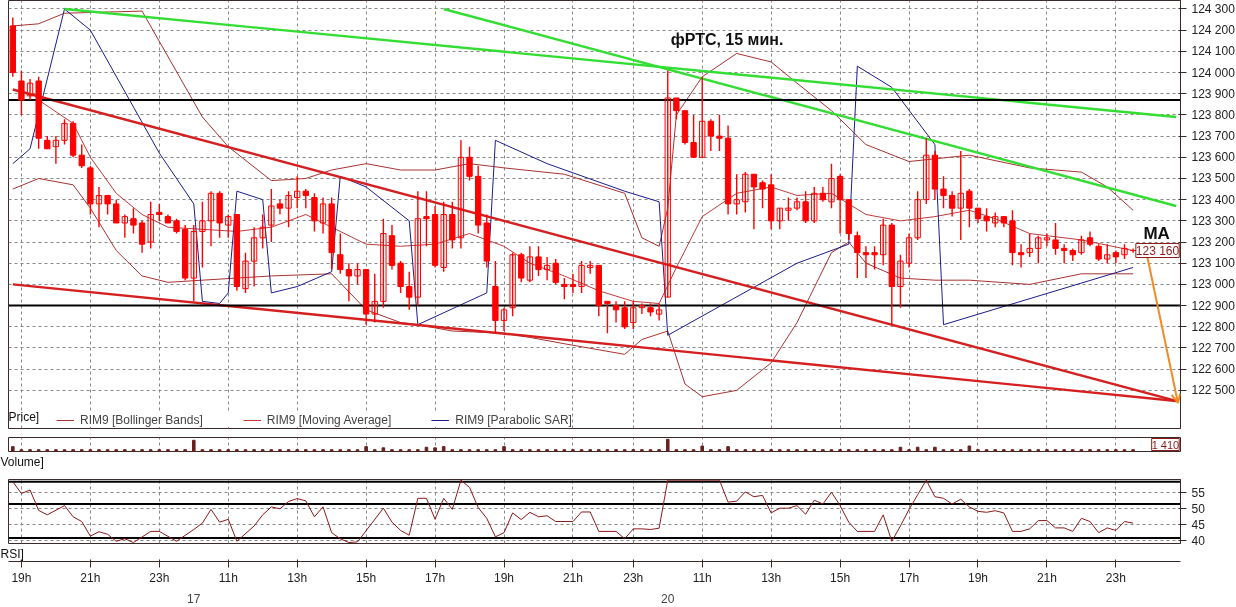 The height and width of the screenshot is (607, 1236). I want to click on annotation: 123 160, so click(1157, 250).